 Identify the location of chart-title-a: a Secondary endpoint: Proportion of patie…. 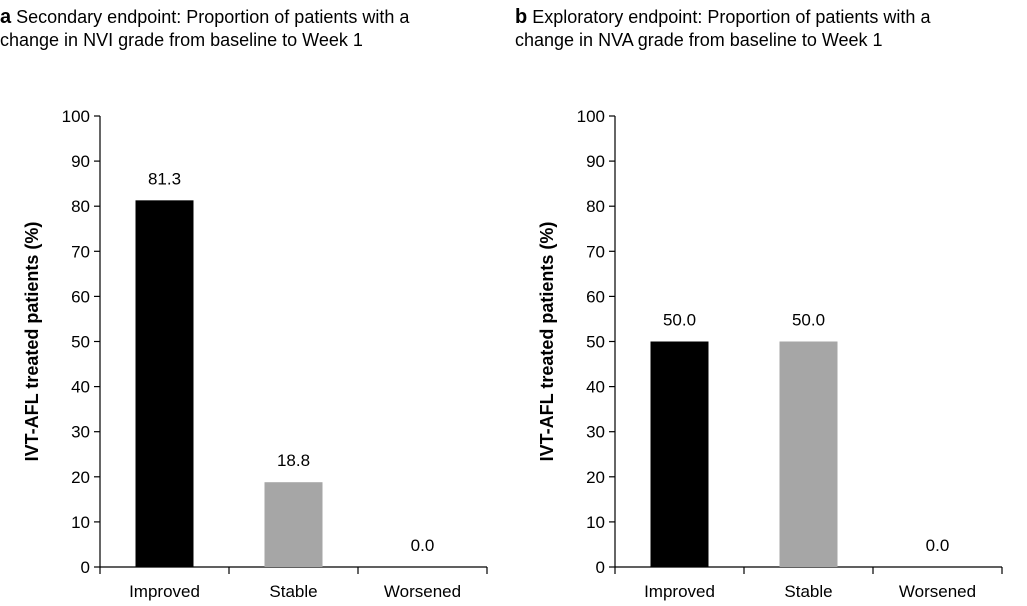
(220, 29).